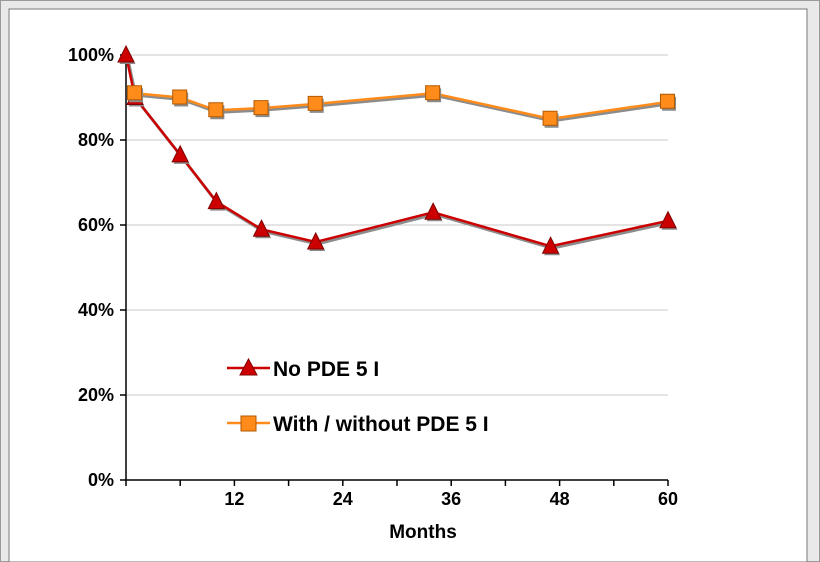  Describe the element at coordinates (96, 140) in the screenshot. I see `y-tick-label: 80%` at that location.